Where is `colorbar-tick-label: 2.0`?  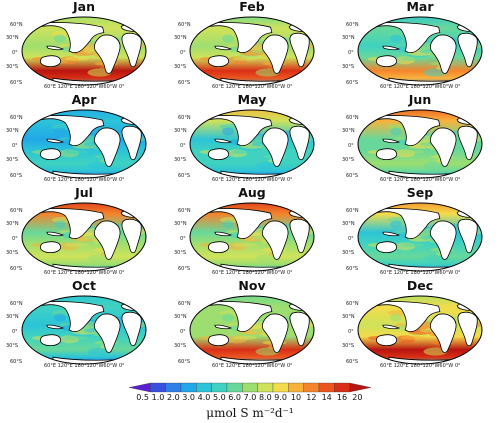 colorbar-tick-label: 2.0 is located at coordinates (173, 397).